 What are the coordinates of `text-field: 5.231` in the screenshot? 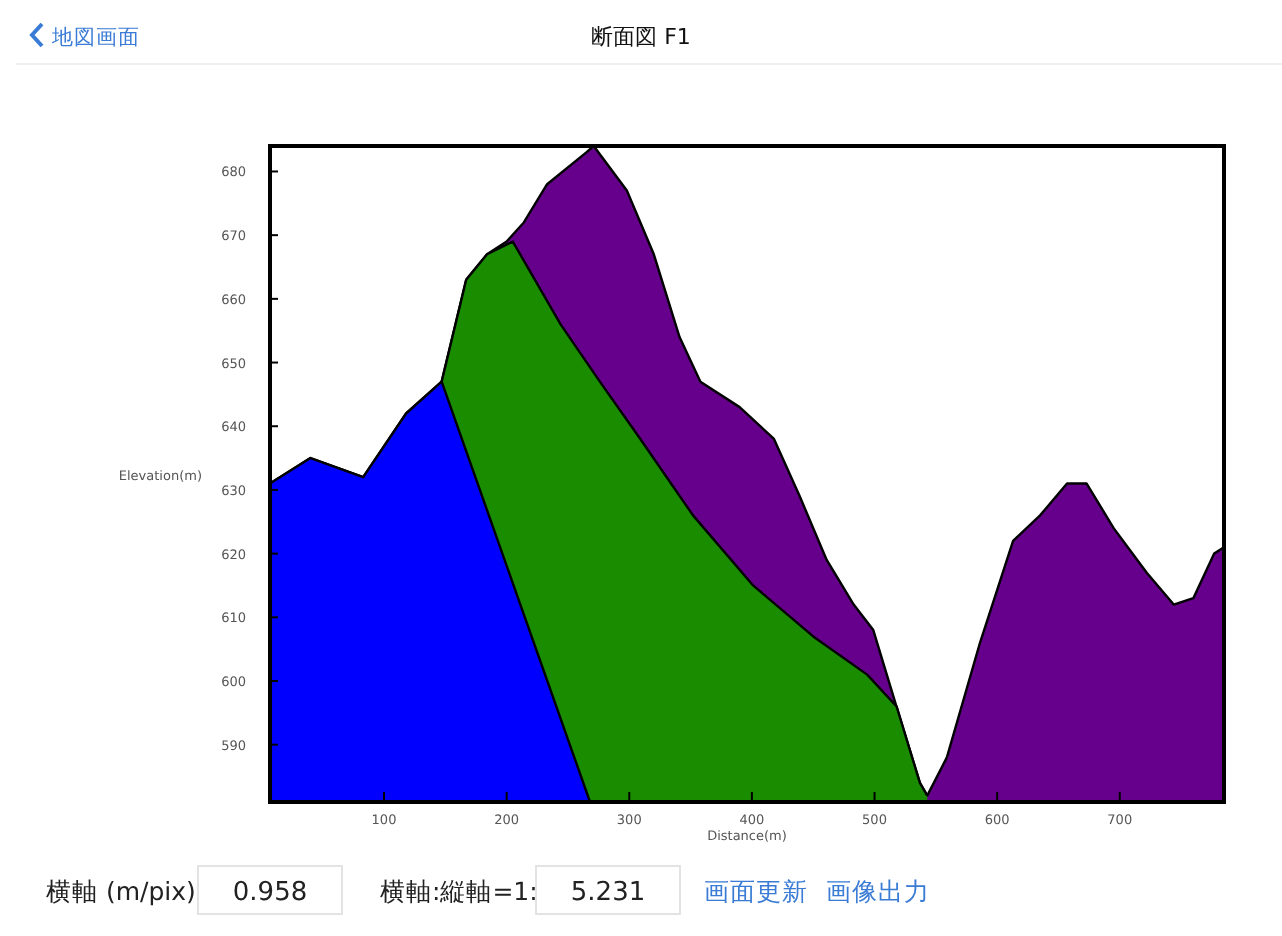 It's located at (608, 890).